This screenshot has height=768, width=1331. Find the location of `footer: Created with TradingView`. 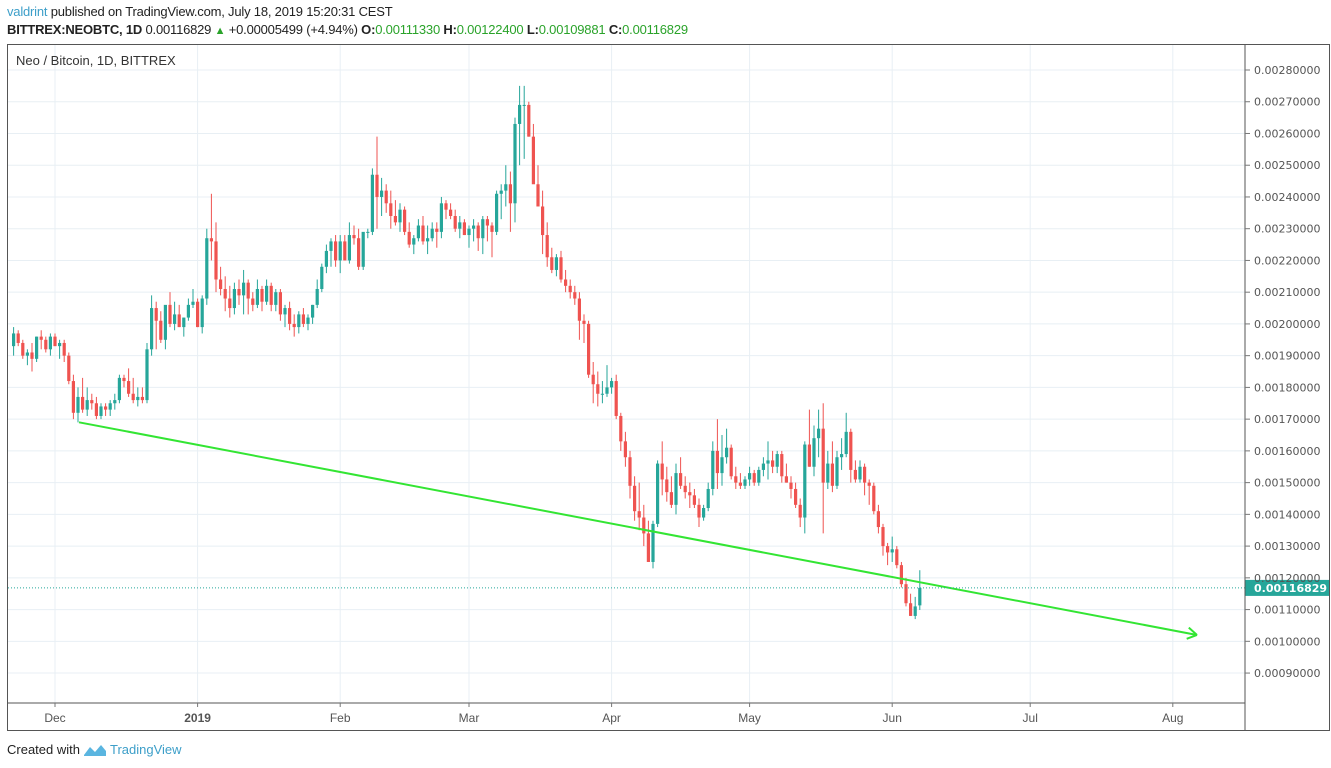

footer: Created with TradingView is located at coordinates (94, 749).